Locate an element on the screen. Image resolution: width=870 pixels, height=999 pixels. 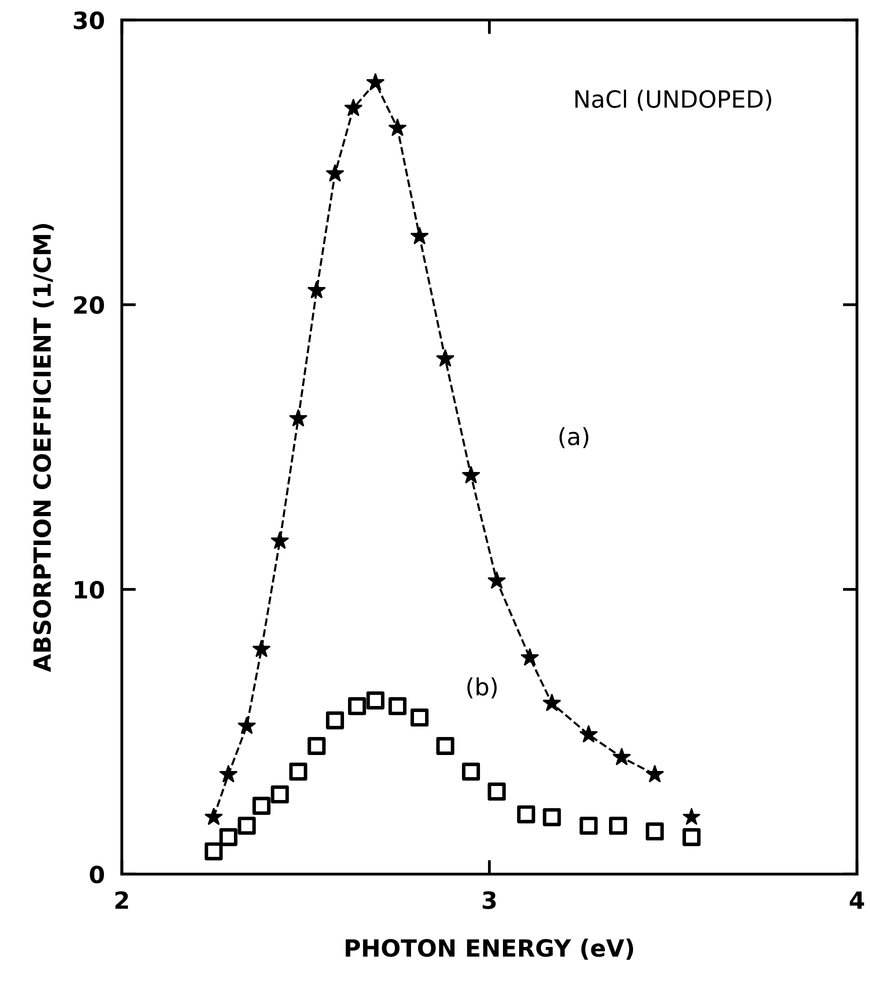
x-axis-title: PHOTON ENERGY (eV) is located at coordinates (490, 949).